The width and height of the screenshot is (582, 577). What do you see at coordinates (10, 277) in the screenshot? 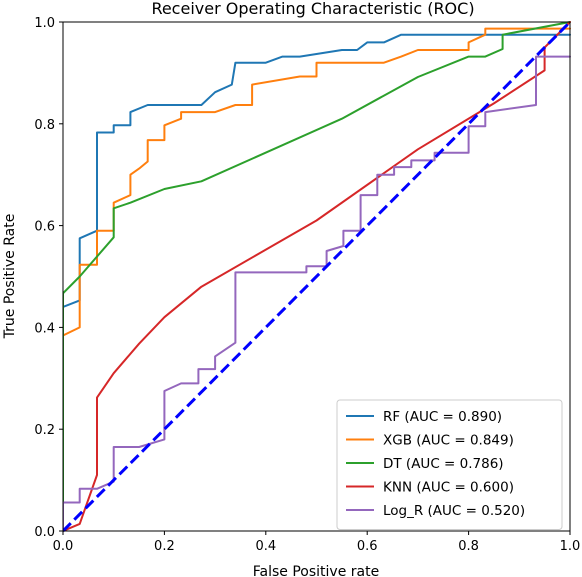
I see `y-axis-label: True Positive Rate` at bounding box center [10, 277].